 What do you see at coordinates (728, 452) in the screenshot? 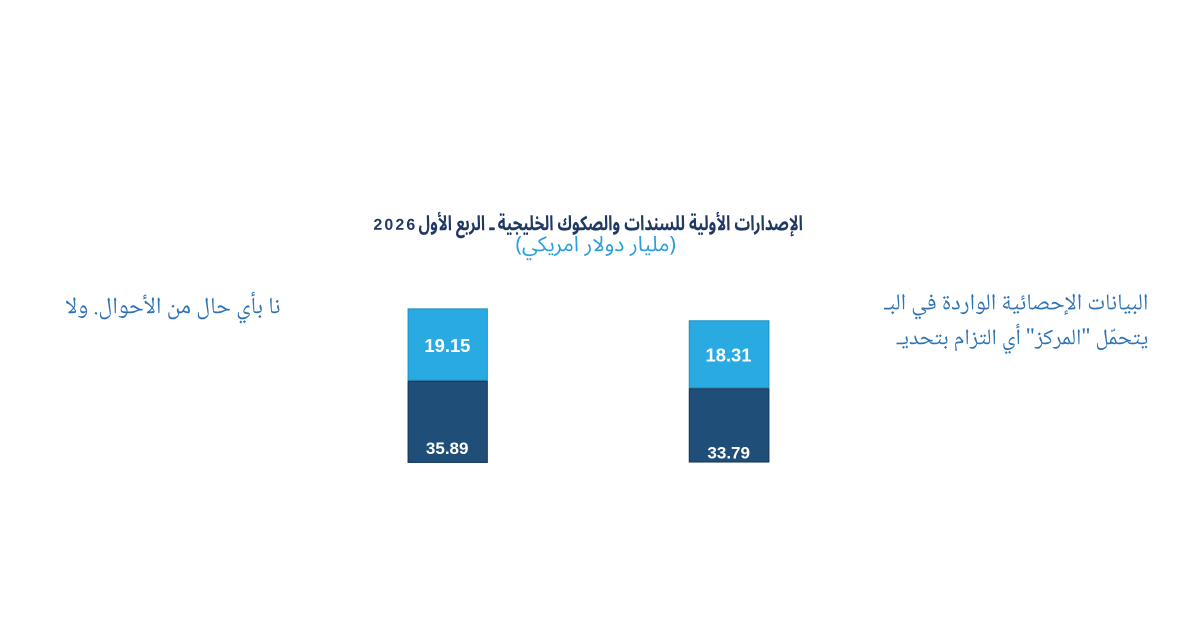
I see `svg-text: 33.79` at bounding box center [728, 452].